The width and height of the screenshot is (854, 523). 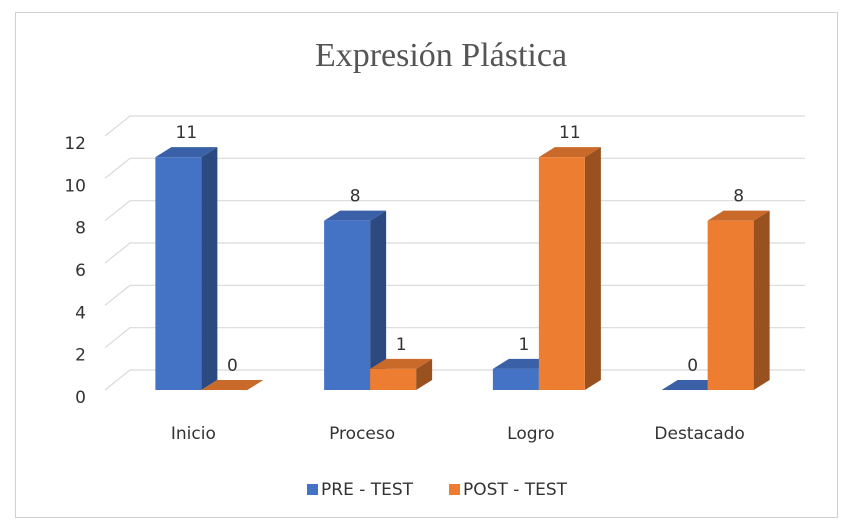 I want to click on y-tick-label: 2, so click(x=80, y=356).